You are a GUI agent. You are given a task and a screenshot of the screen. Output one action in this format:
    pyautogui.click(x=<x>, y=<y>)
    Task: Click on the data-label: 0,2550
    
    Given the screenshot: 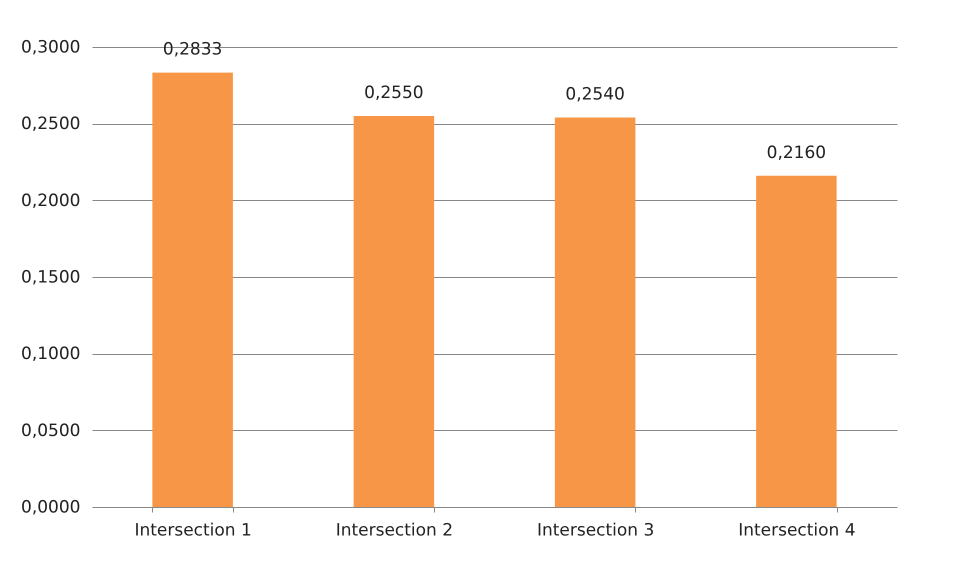 What is the action you would take?
    pyautogui.click(x=394, y=93)
    